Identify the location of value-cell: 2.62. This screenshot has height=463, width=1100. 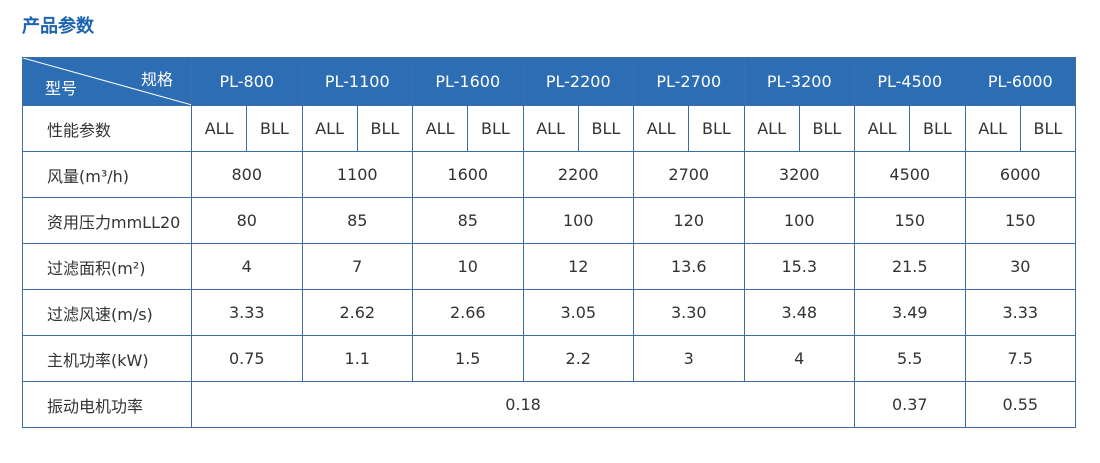
(357, 312).